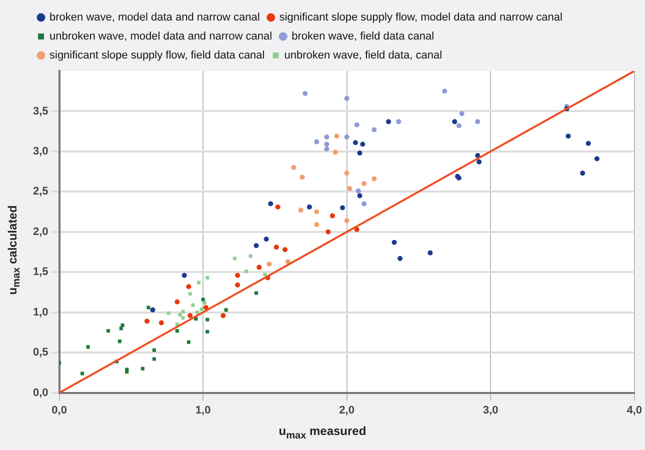 The image size is (645, 450). I want to click on x-tick-label: 4,0, so click(634, 410).